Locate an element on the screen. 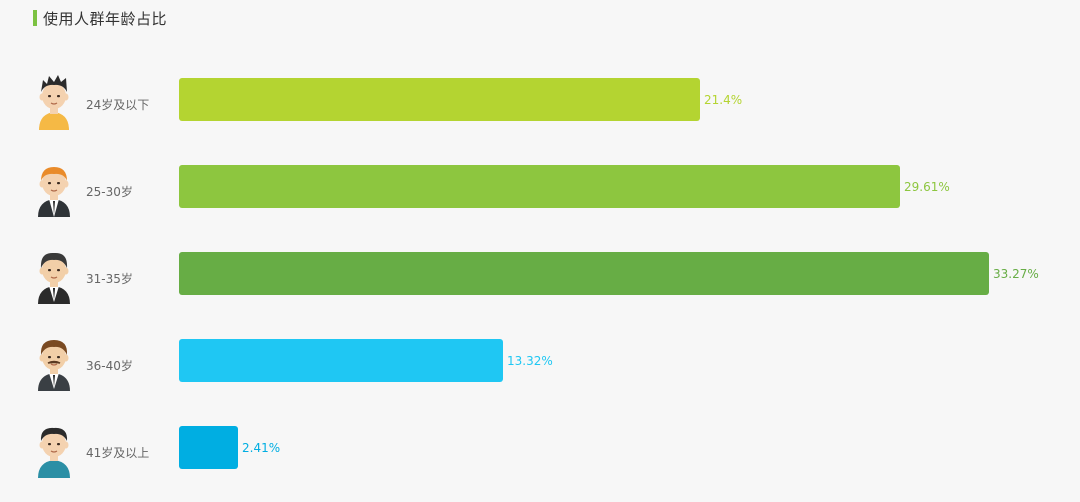  category-label: 25-30岁 is located at coordinates (109, 192).